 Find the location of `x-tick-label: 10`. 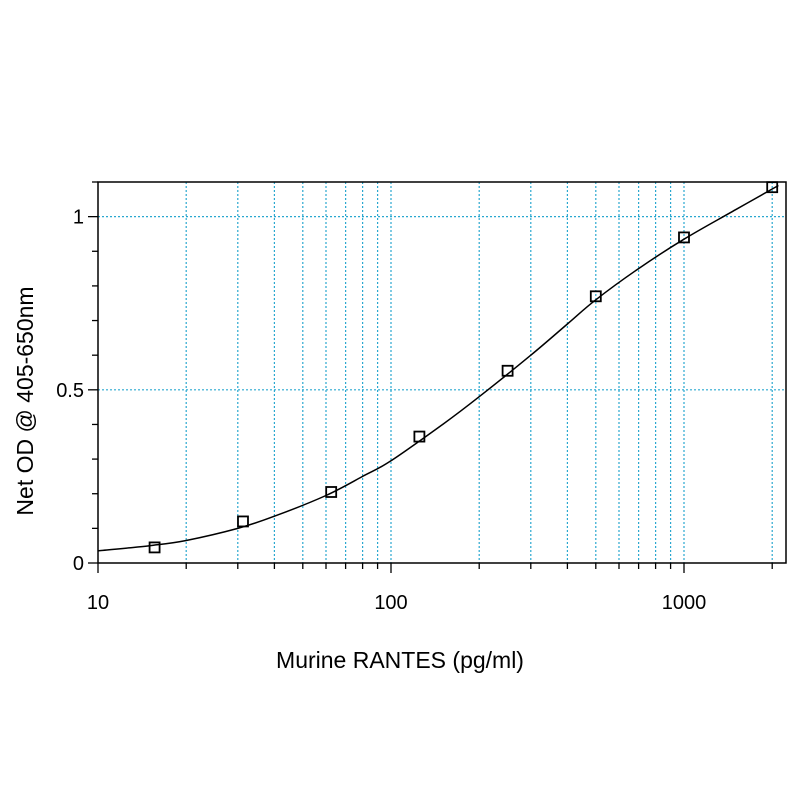

x-tick-label: 10 is located at coordinates (98, 603).